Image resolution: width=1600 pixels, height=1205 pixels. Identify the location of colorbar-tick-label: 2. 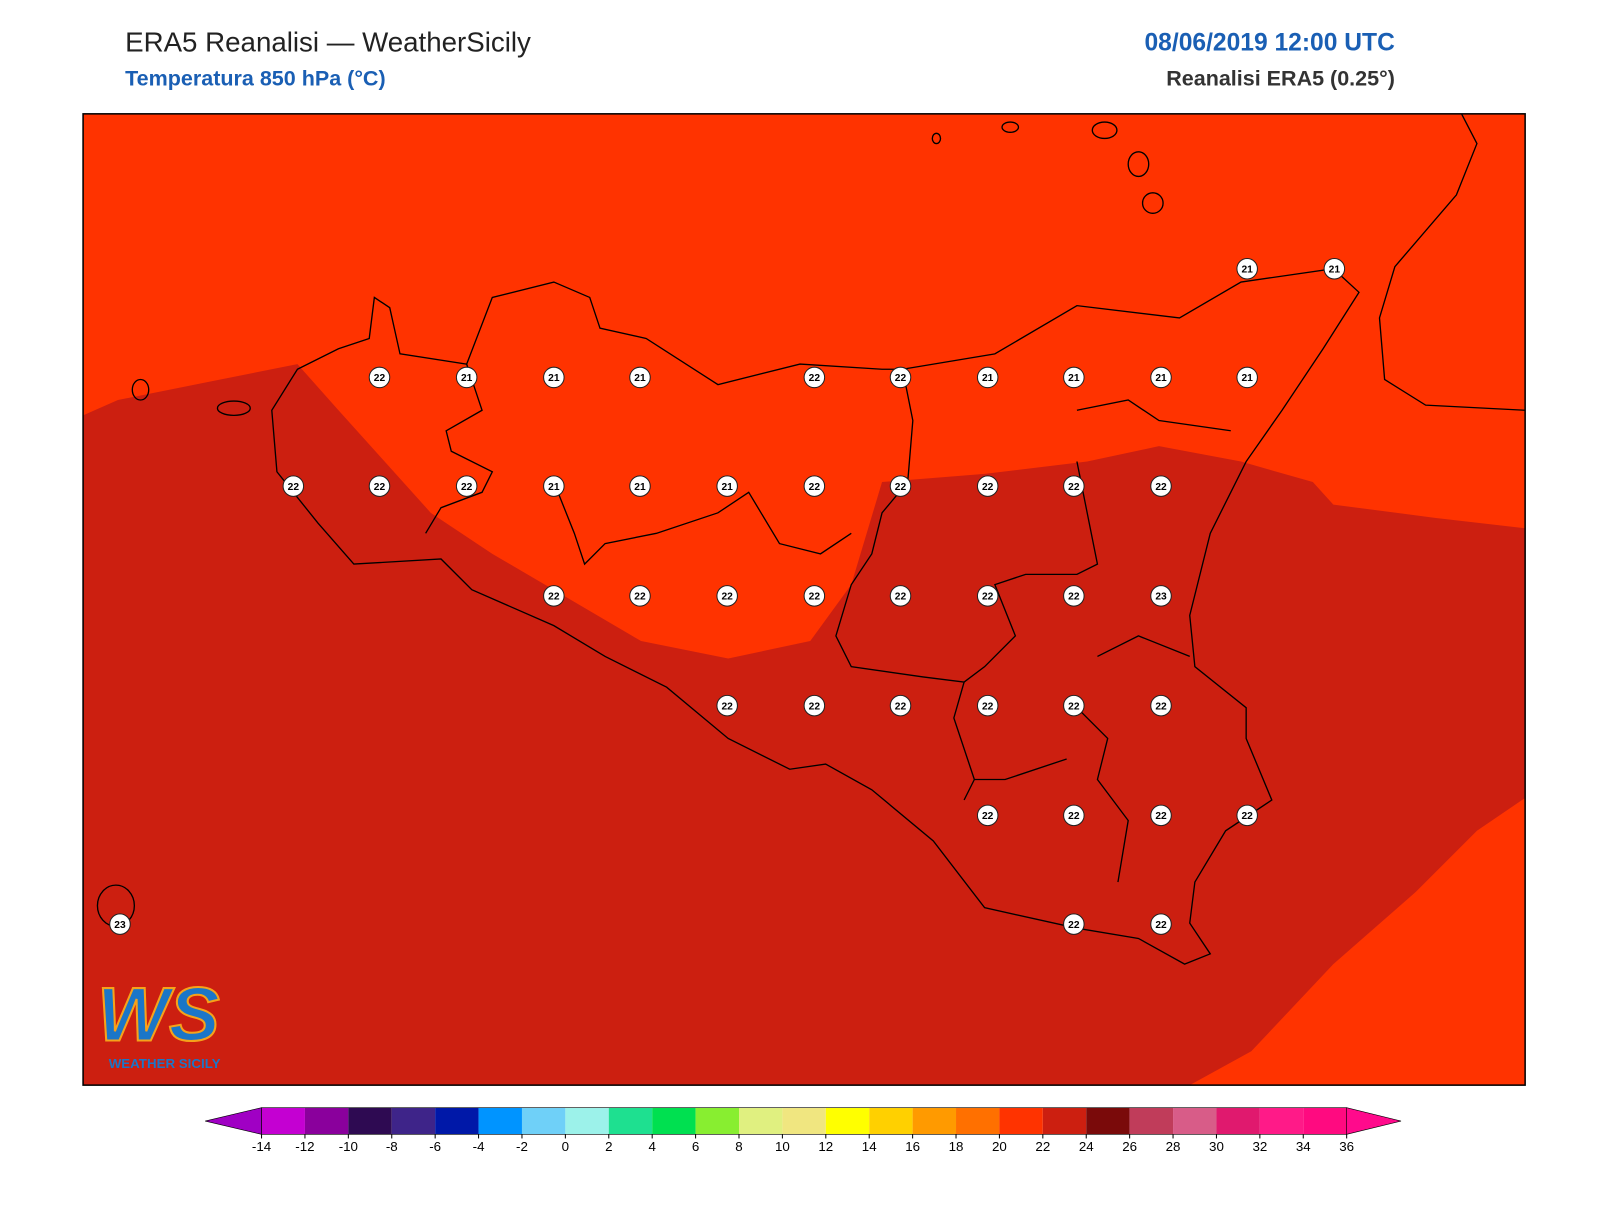
(608, 1146).